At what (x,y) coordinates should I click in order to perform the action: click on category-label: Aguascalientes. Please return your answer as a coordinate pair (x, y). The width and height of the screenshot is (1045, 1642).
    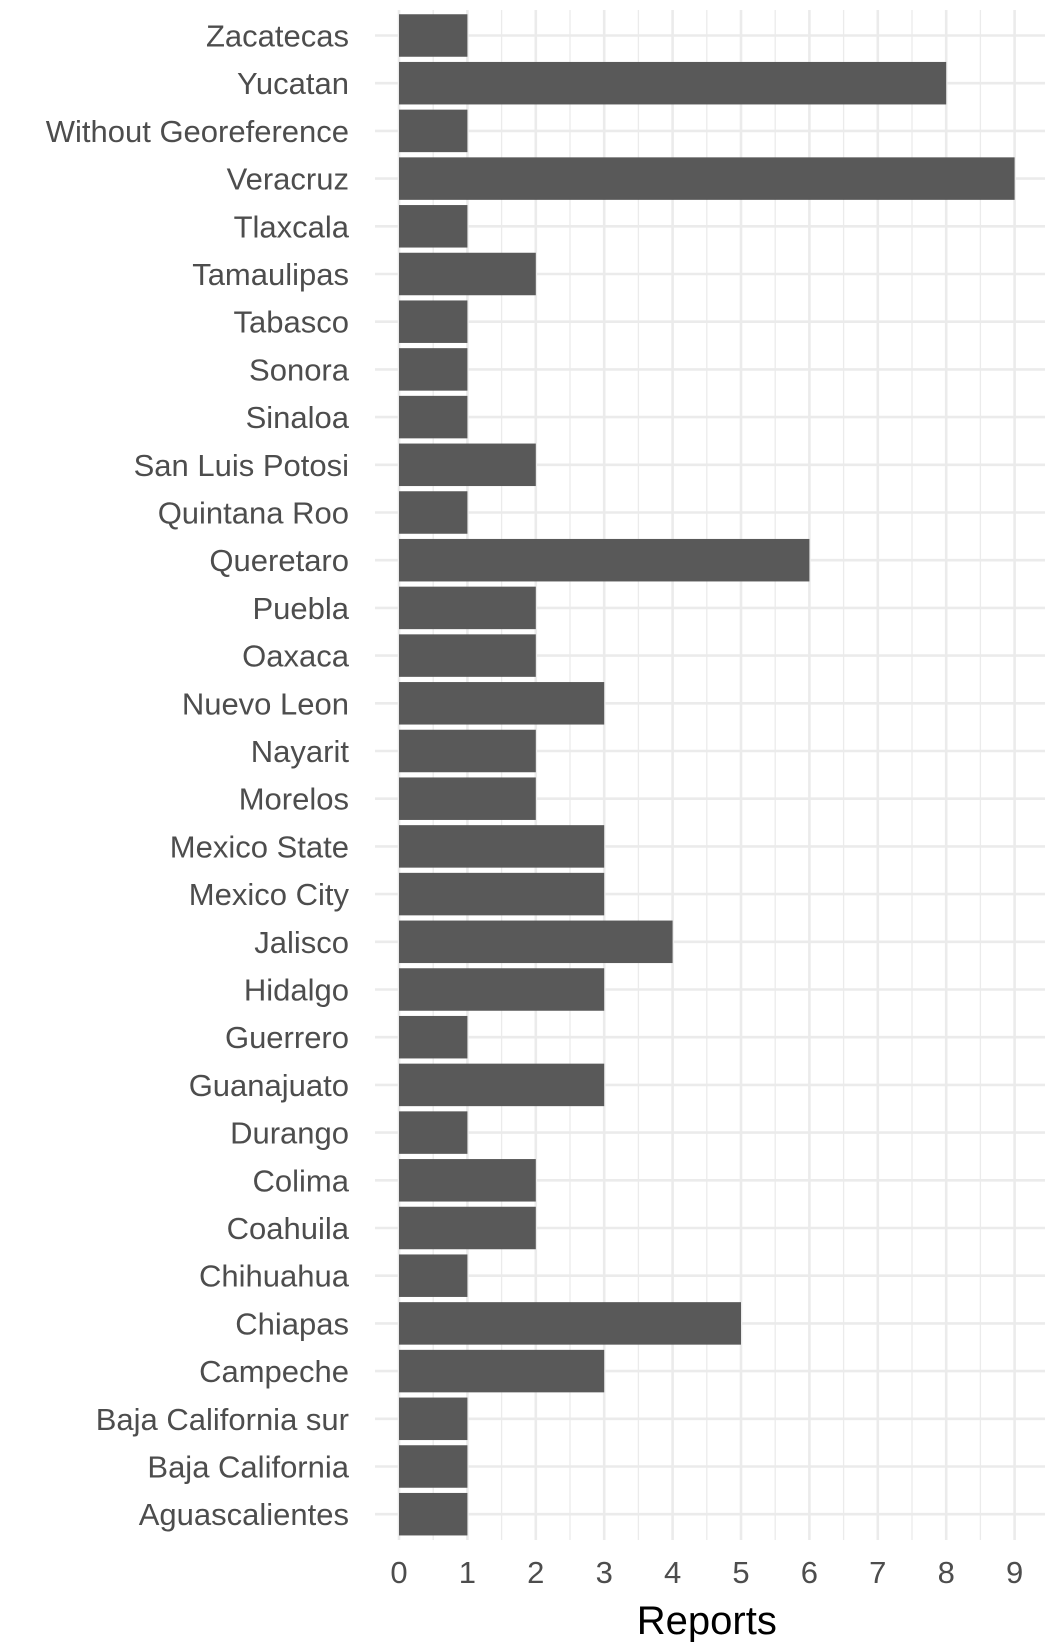
    Looking at the image, I should click on (244, 1514).